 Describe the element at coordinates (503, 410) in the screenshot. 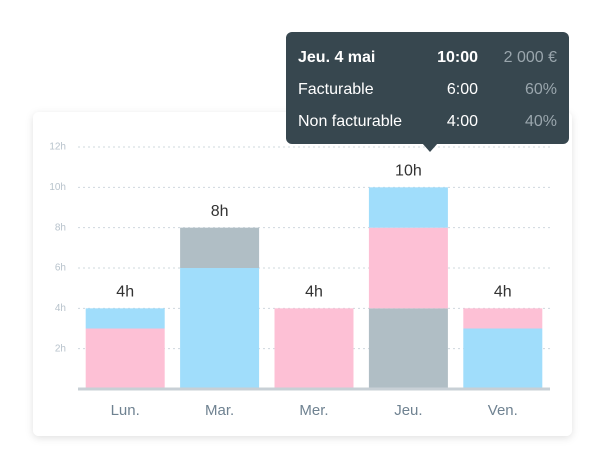

I see `x-tick-label: Ven.` at that location.